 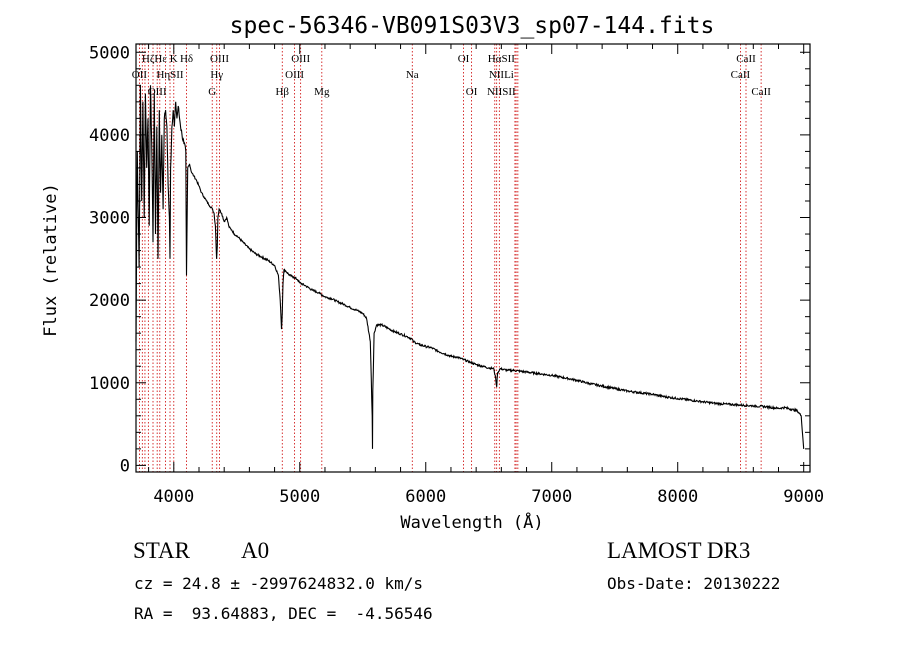 I want to click on line-label: HηSII, so click(x=169, y=75).